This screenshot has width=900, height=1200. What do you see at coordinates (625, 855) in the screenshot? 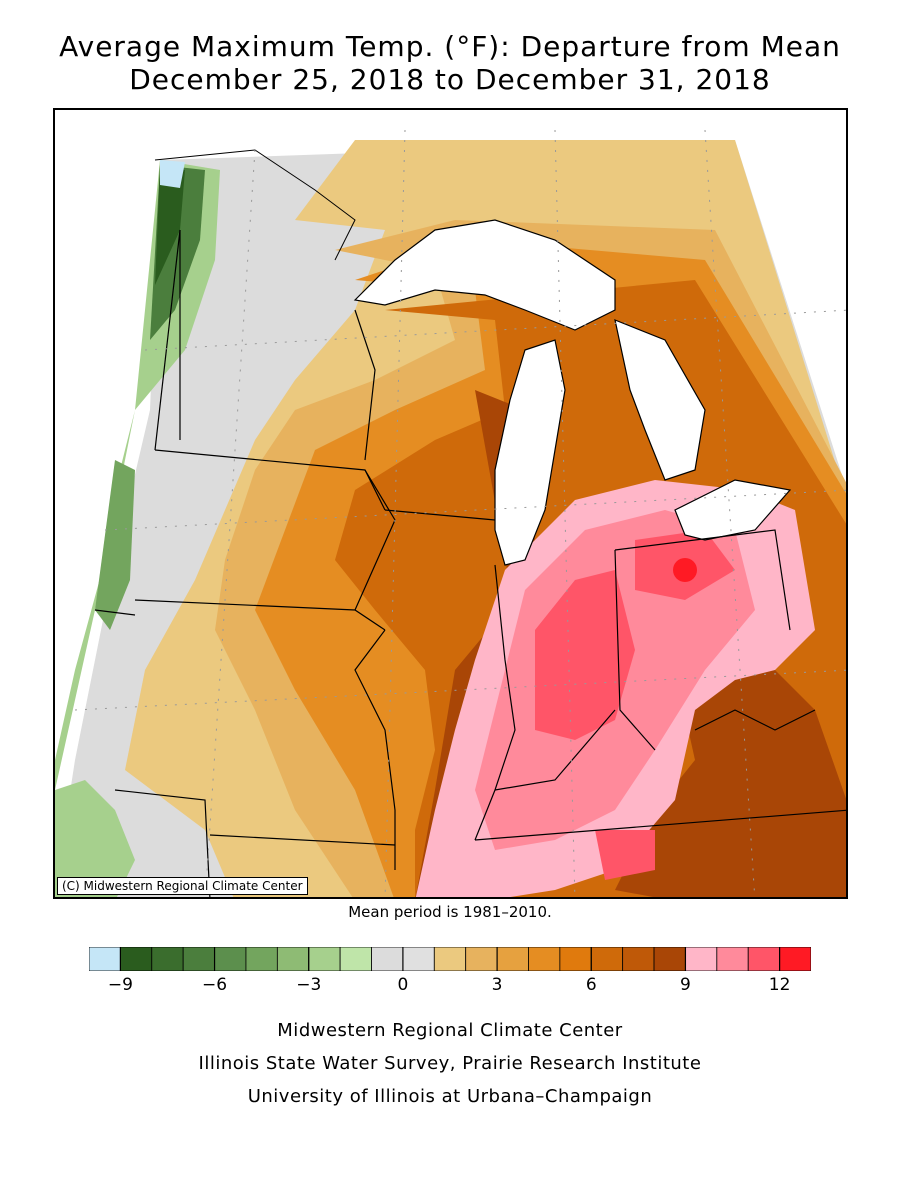
I see `hot-anomaly-tennessee` at bounding box center [625, 855].